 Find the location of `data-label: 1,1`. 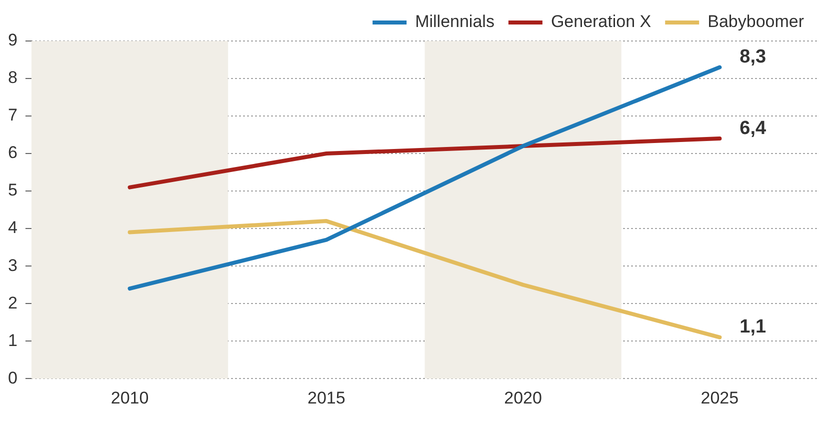

data-label: 1,1 is located at coordinates (753, 327).